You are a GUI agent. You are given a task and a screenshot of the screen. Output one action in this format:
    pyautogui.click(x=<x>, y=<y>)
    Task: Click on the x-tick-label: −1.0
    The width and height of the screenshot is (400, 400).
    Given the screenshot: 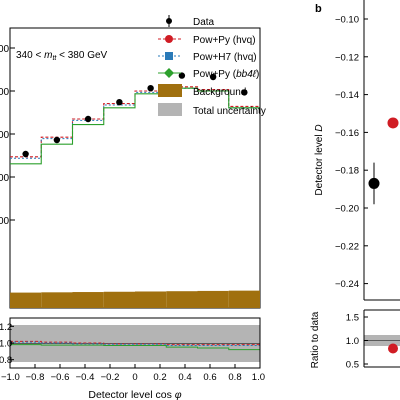 What is the action you would take?
    pyautogui.click(x=10, y=377)
    